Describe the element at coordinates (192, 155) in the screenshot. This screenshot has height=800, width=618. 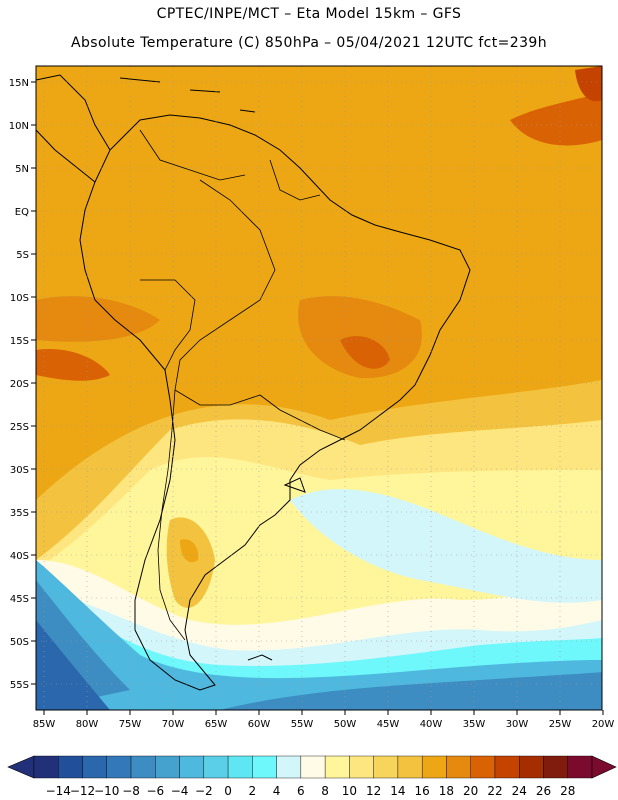
I see `border-colombia-venezuela` at that location.